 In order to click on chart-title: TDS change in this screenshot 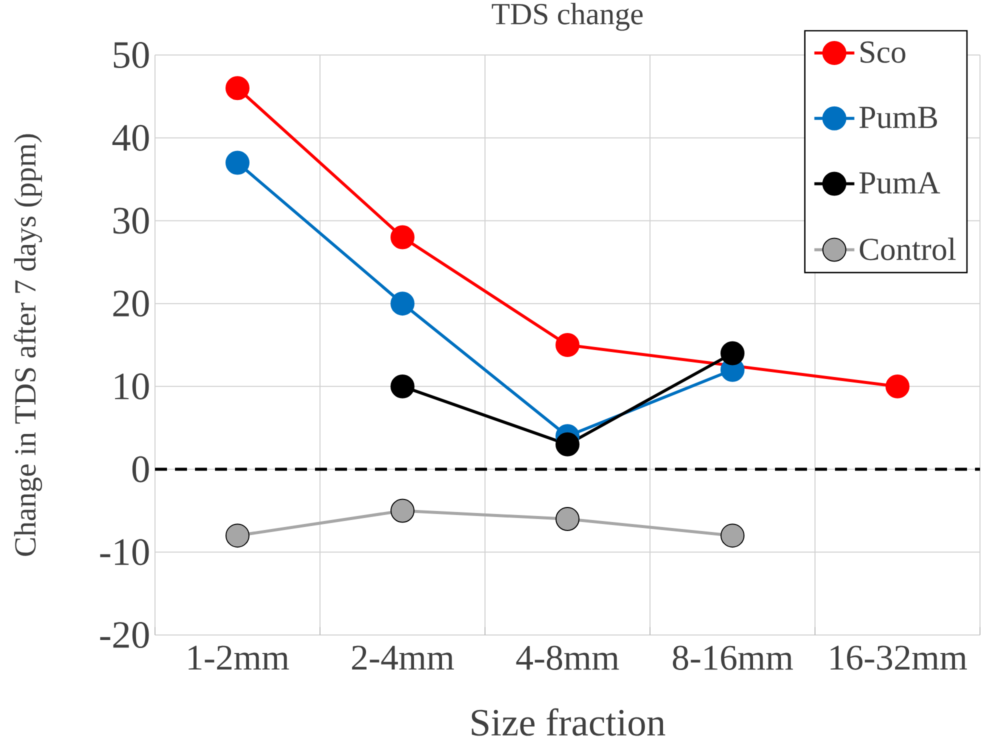, I will do `click(567, 16)`.